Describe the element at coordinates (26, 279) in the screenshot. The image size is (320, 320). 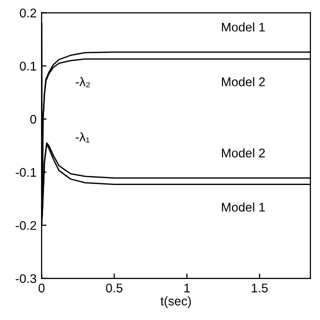
I see `y-tick-label: -0.3` at that location.